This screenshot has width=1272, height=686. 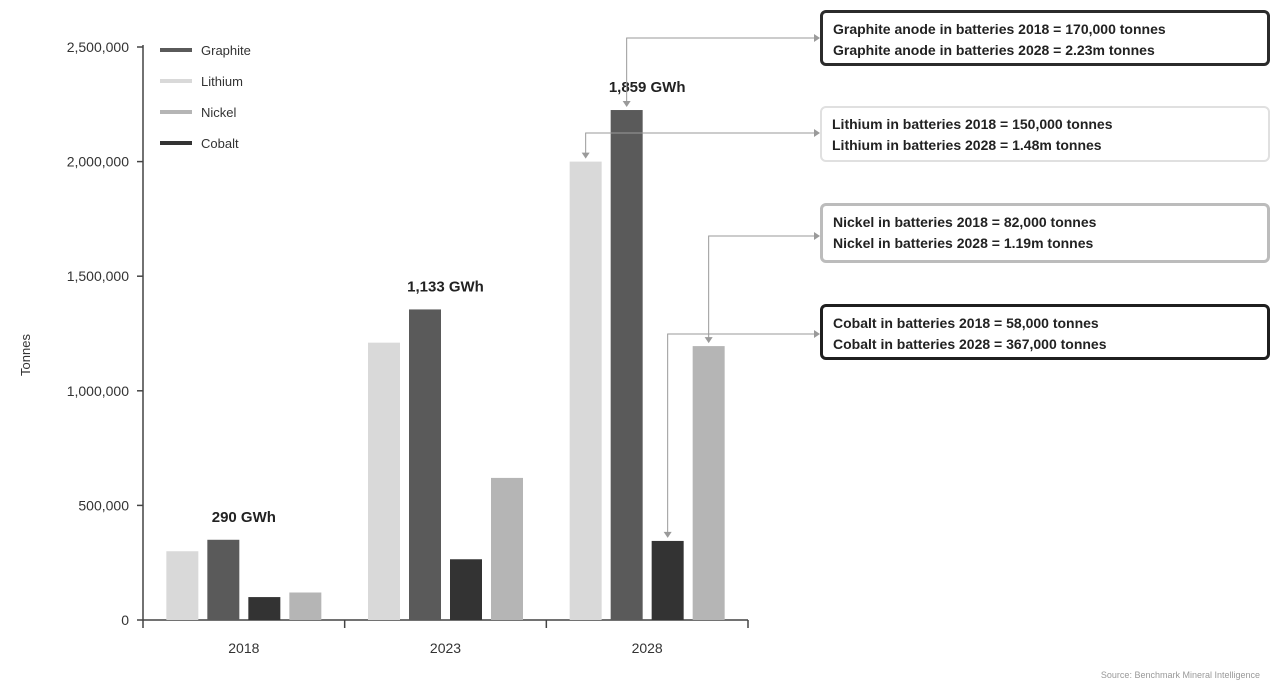 I want to click on x-tick-label: 2018, so click(x=243, y=648).